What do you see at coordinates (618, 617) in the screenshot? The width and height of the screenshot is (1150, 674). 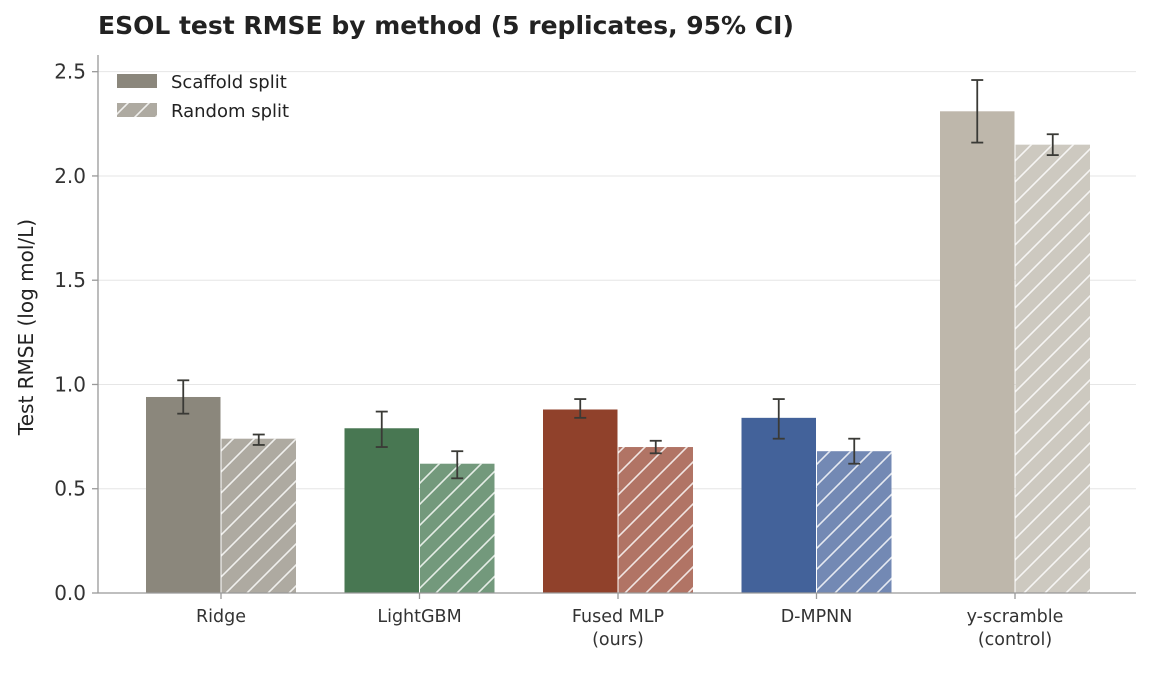 I see `x-tick-label: Fused MLP` at bounding box center [618, 617].